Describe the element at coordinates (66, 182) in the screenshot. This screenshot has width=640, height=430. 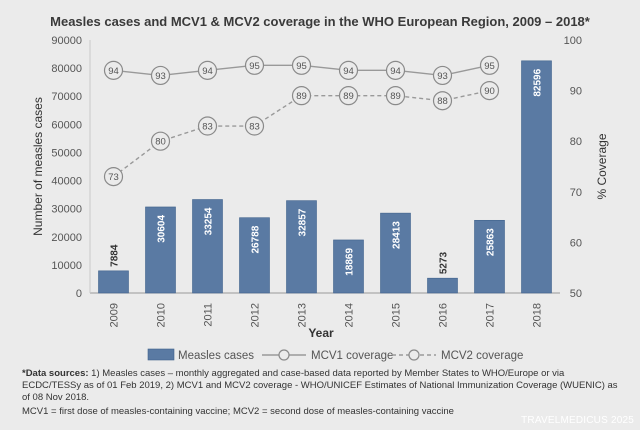
I see `y-tick-label: 40000` at that location.